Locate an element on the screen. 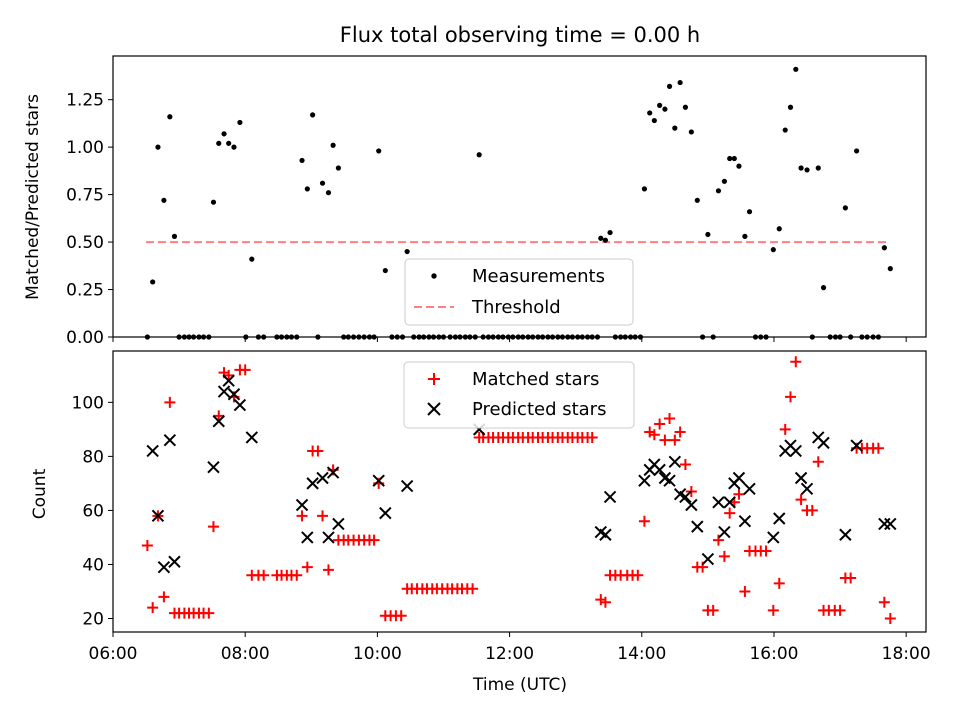  bottom-y-tick-label: 60 is located at coordinates (93, 511).